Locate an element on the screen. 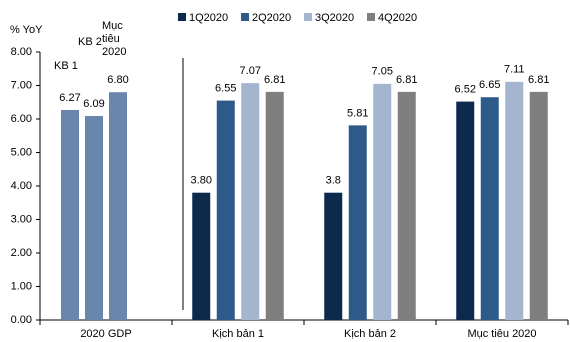  legend-label: 1Q2020 is located at coordinates (208, 18).